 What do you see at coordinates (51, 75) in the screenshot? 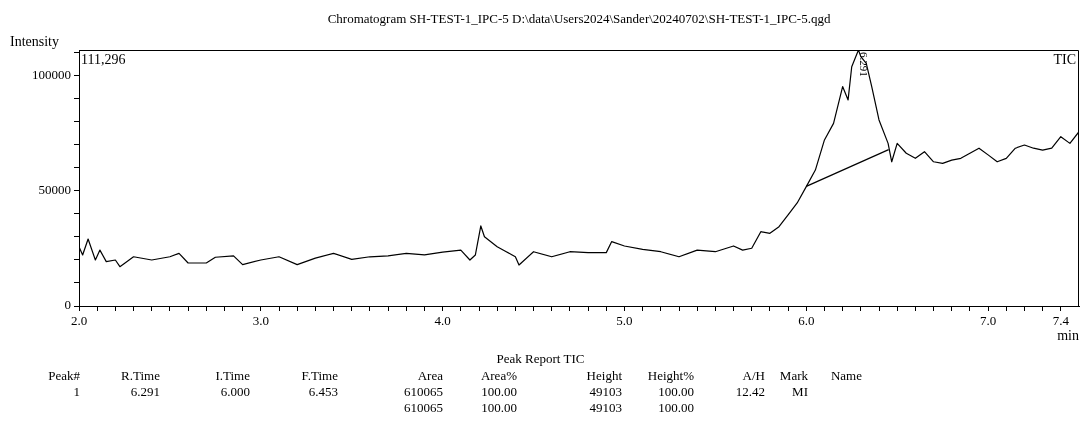
I see `y-tick-label: 100000` at bounding box center [51, 75].